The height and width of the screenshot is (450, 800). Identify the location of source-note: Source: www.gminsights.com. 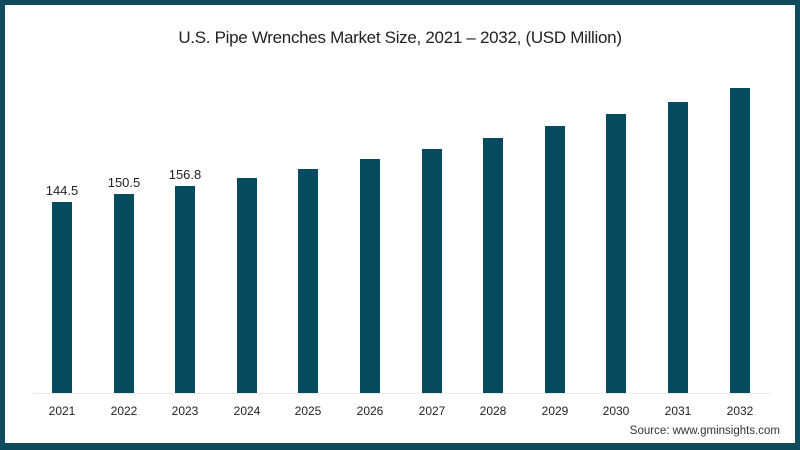
(704, 431).